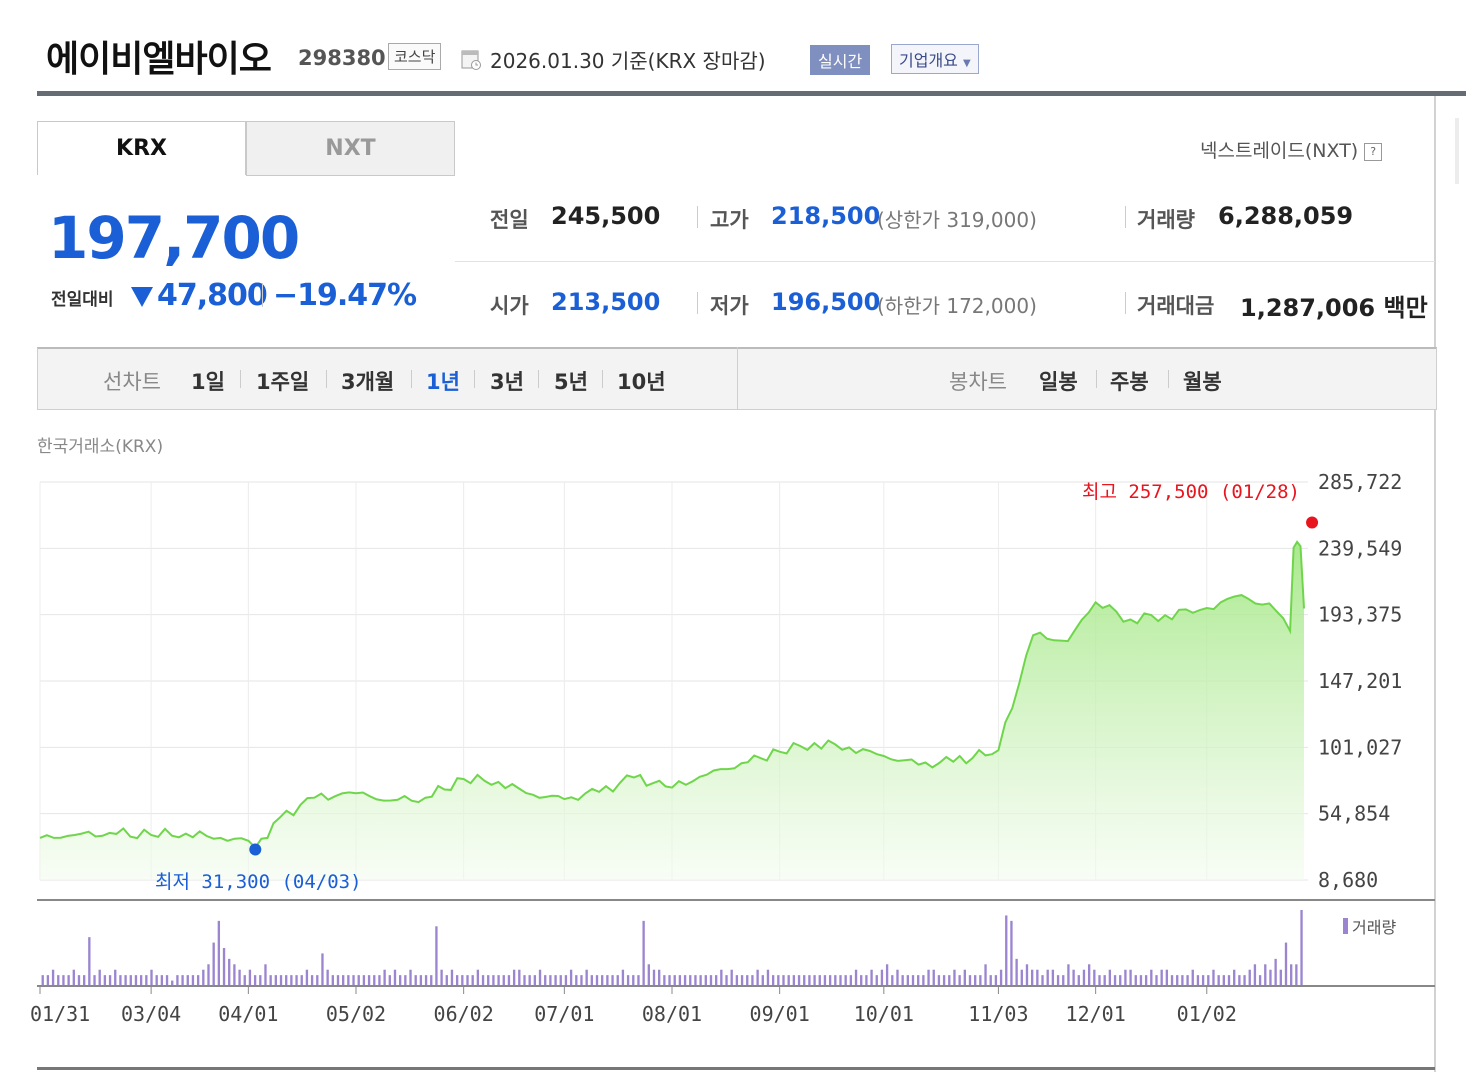 This screenshot has height=1072, width=1466. Describe the element at coordinates (151, 1014) in the screenshot. I see `x-tick-label: 03/04` at that location.